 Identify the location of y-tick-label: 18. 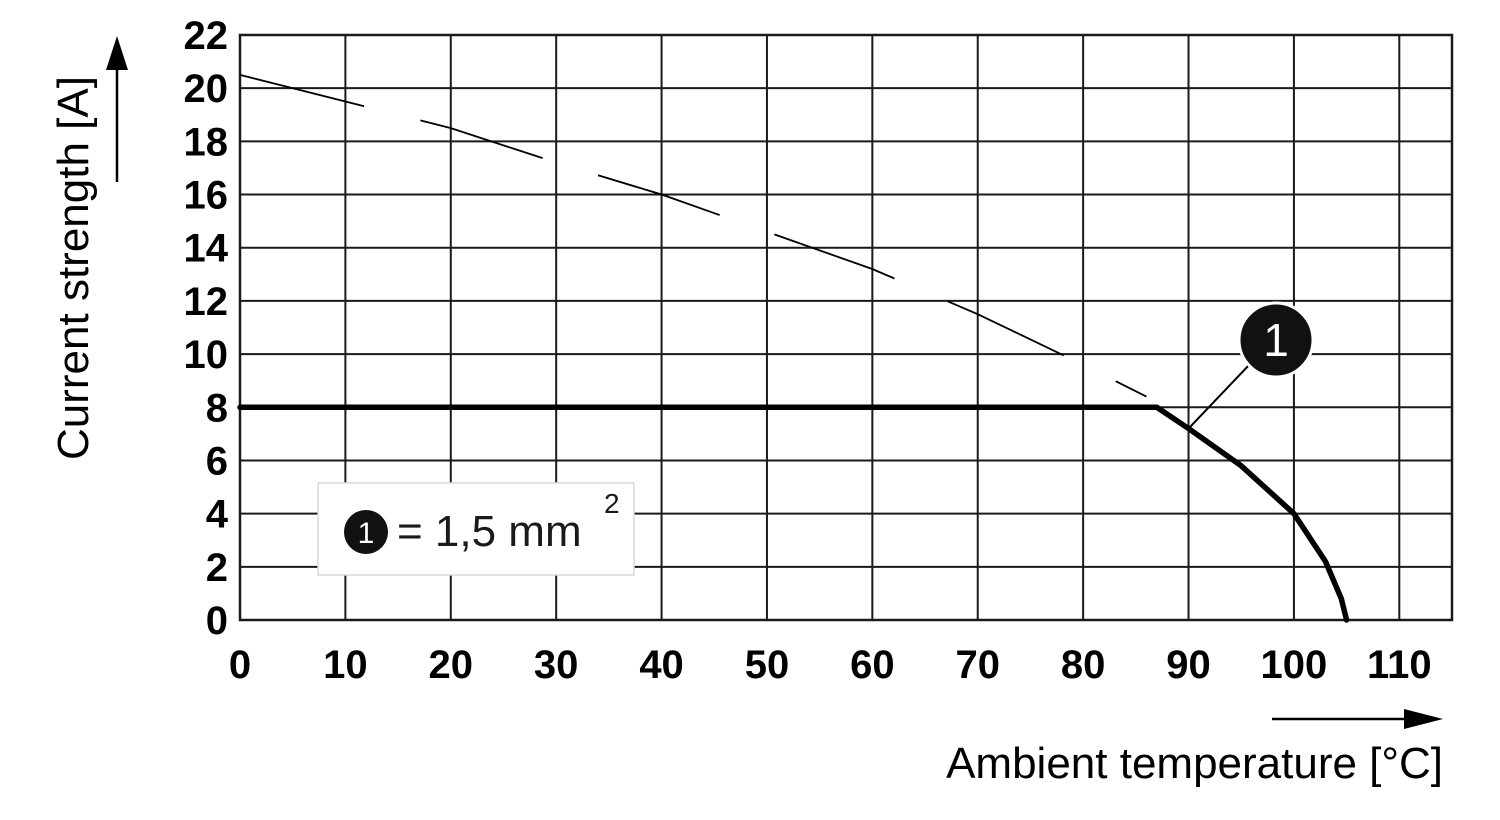
(206, 142).